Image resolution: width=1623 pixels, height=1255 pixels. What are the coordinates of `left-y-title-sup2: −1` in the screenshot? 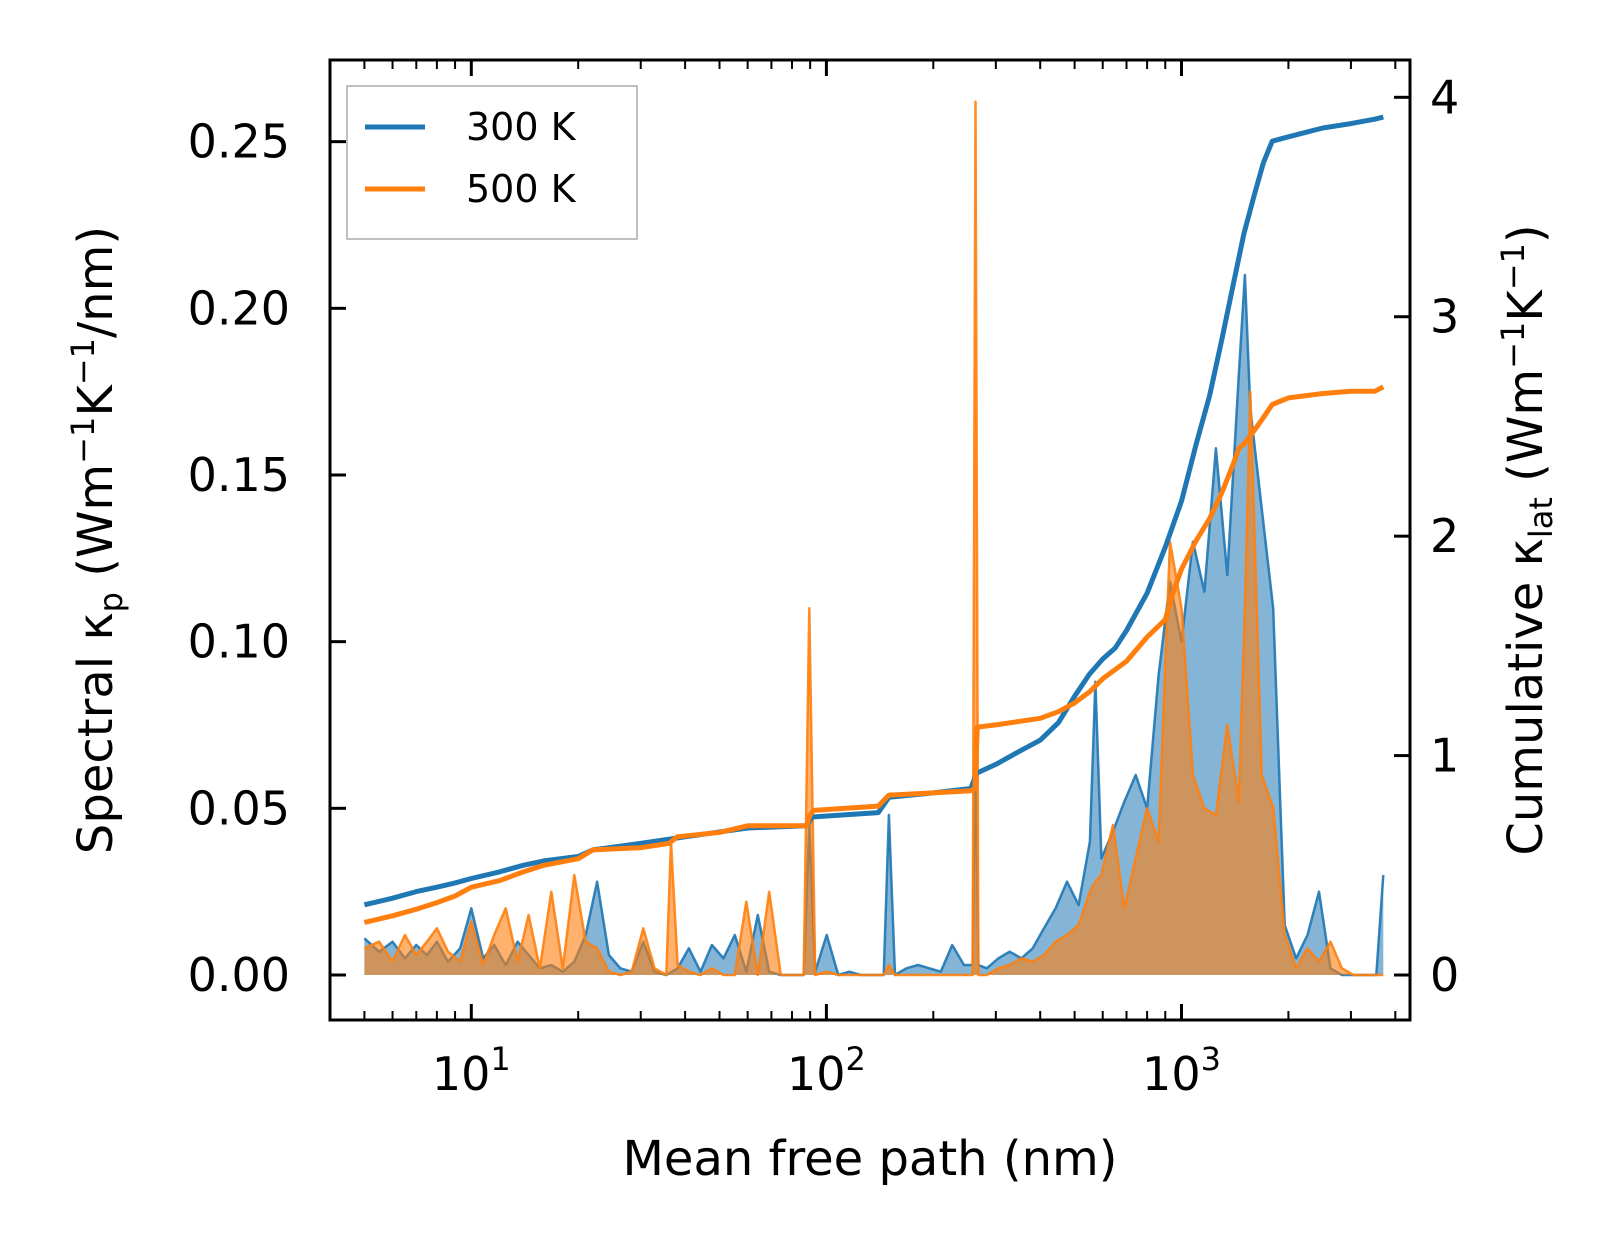 It's located at (83, 361).